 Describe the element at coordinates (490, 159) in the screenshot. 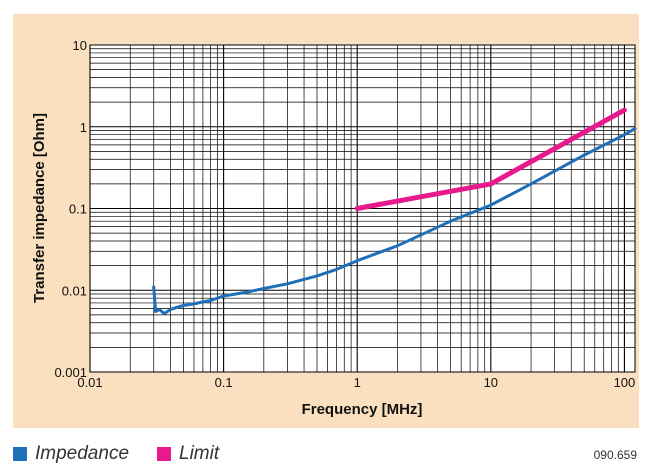

I see `series-line-limit` at that location.